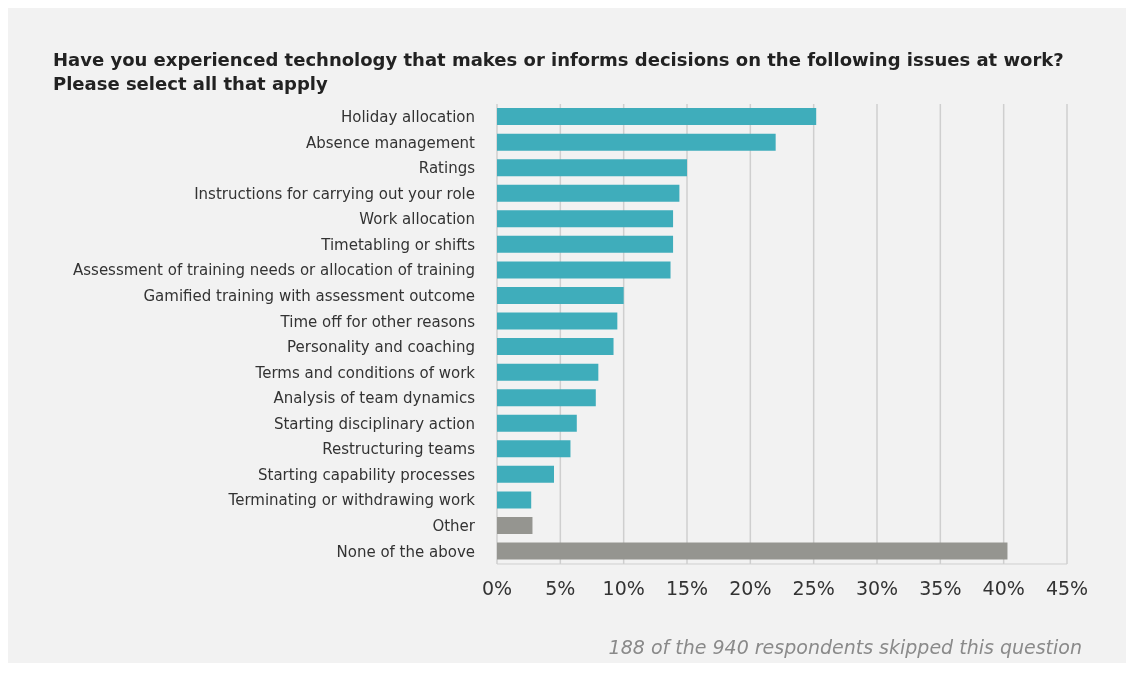 This screenshot has width=1134, height=673. I want to click on x-tick-label: 20%, so click(750, 588).